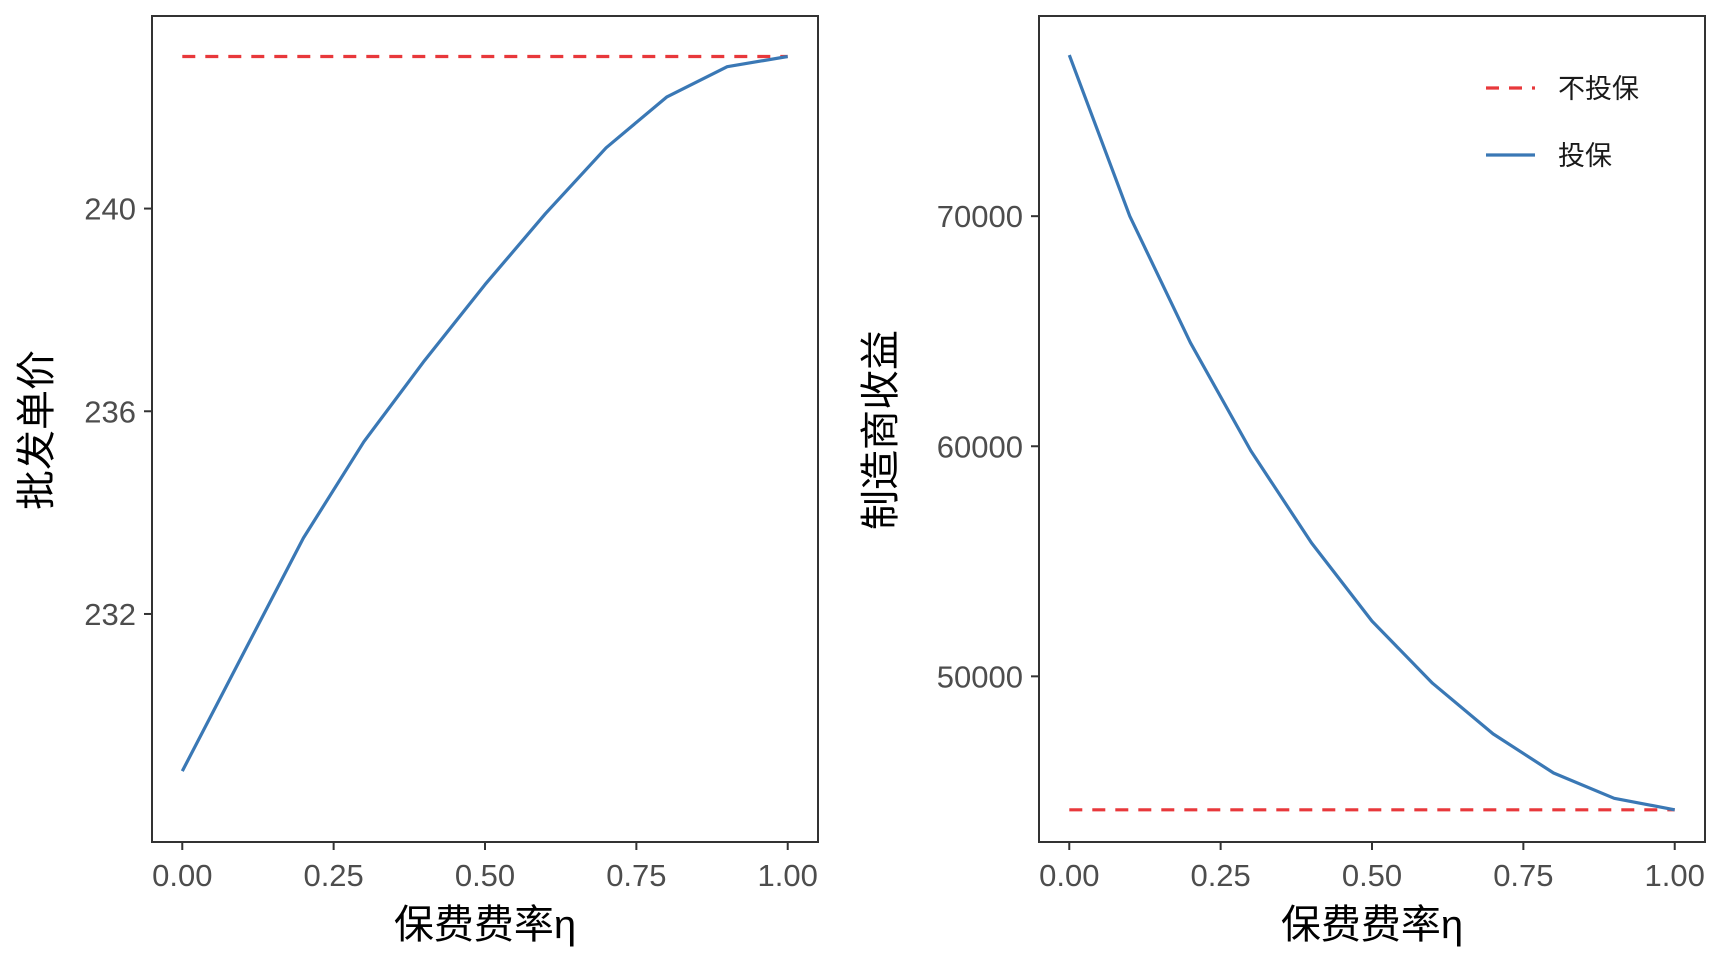 This screenshot has width=1715, height=966. What do you see at coordinates (980, 676) in the screenshot?
I see `y-tick-label: 50000` at bounding box center [980, 676].